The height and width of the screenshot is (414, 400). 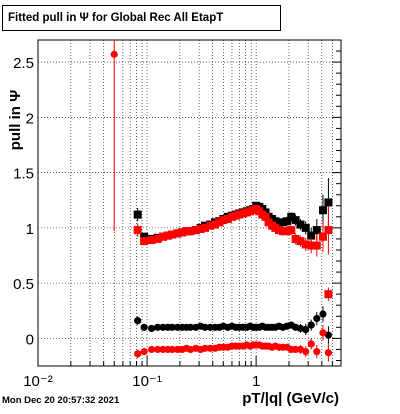 What do you see at coordinates (23, 174) in the screenshot?
I see `y-tick-label: 1.5` at bounding box center [23, 174].